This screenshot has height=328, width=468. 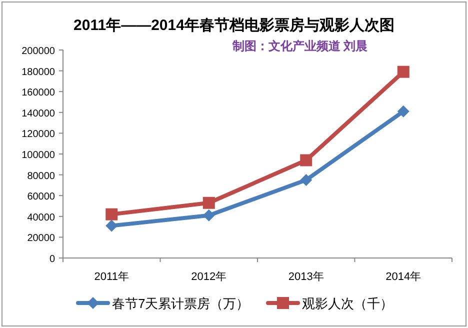 What do you see at coordinates (41, 197) in the screenshot?
I see `y-tick-label: 60000` at bounding box center [41, 197].